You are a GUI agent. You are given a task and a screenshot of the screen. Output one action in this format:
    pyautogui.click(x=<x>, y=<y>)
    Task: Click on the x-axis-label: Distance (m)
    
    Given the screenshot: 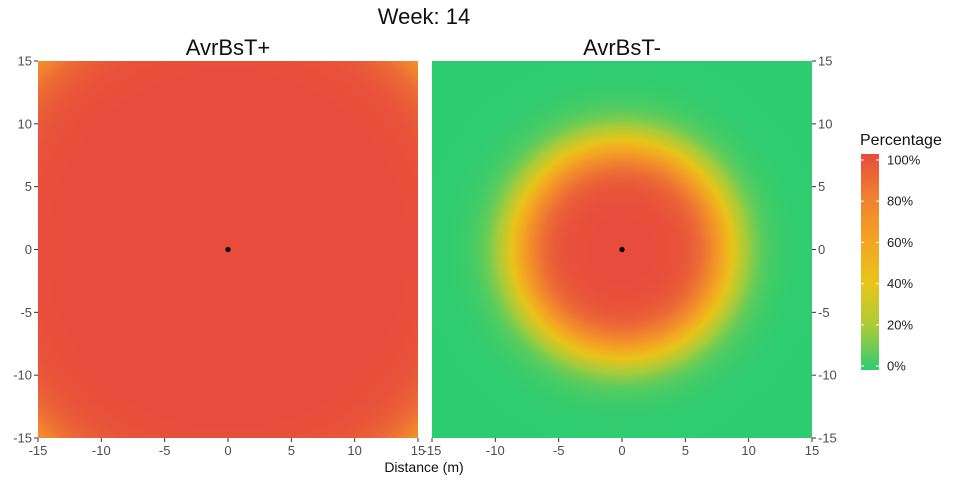 What is the action you would take?
    pyautogui.click(x=423, y=467)
    